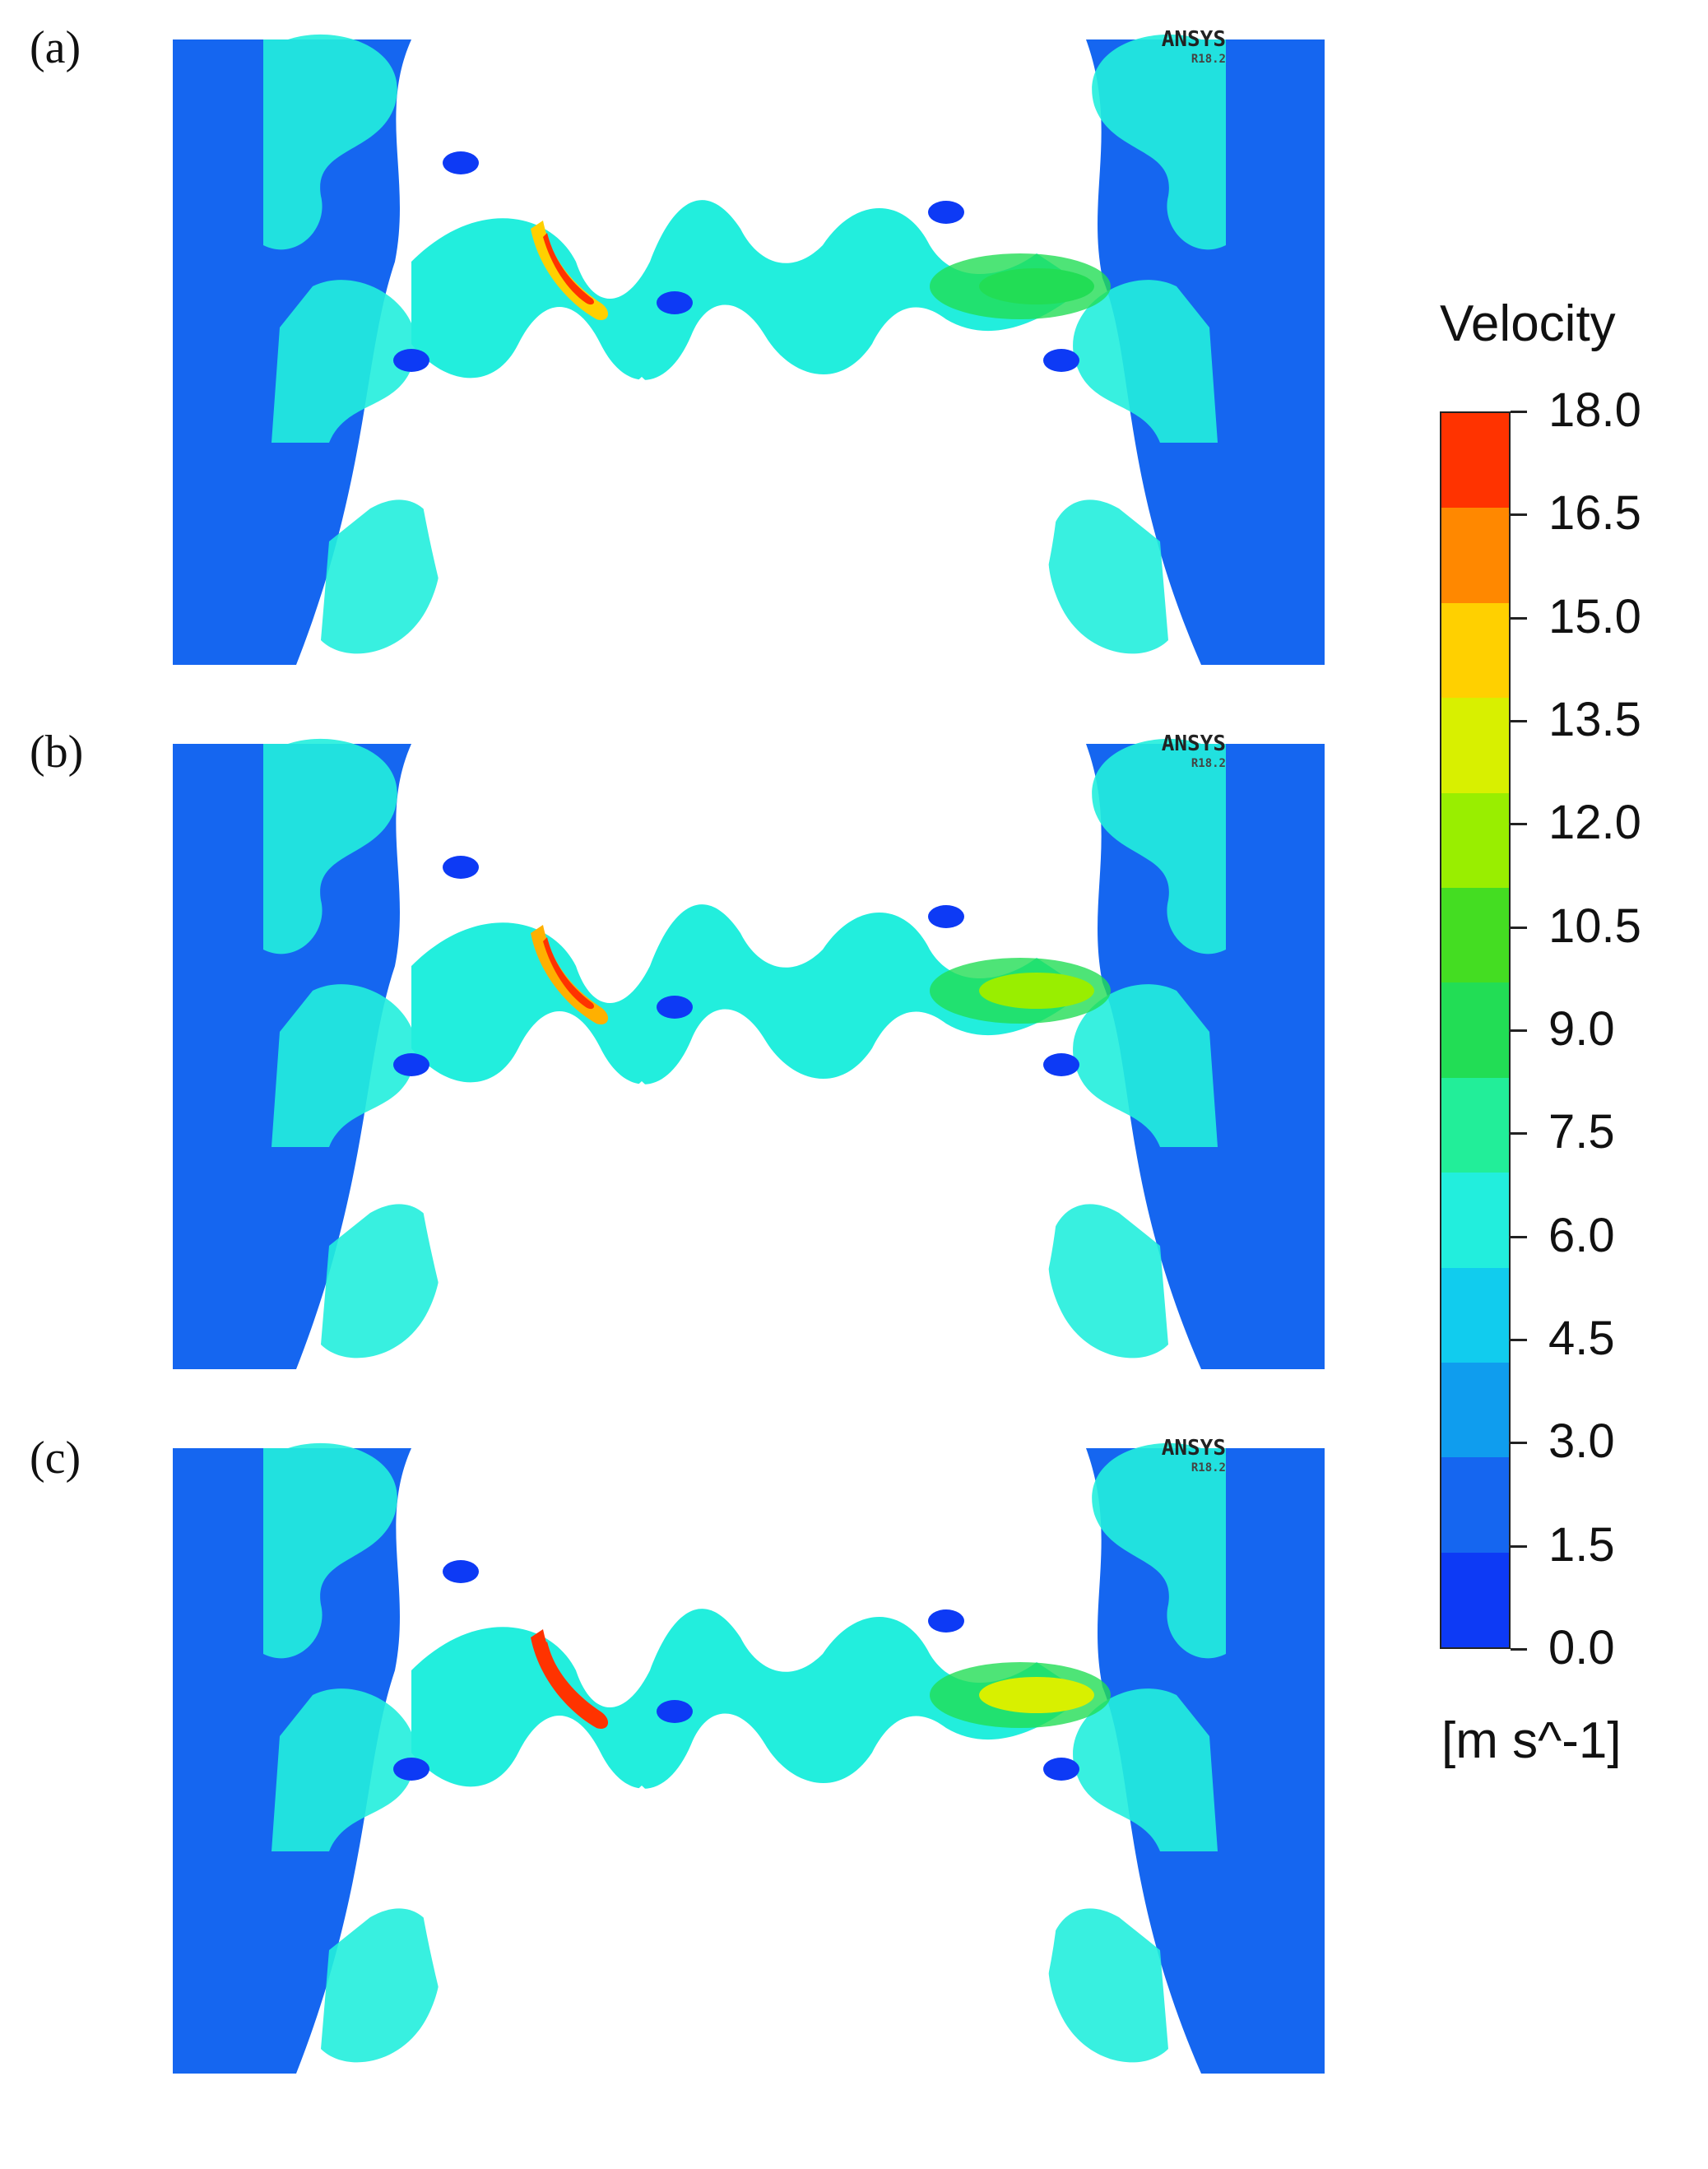 The height and width of the screenshot is (2169, 1708). What do you see at coordinates (56, 47) in the screenshot?
I see `panel-label-a: (a)` at bounding box center [56, 47].